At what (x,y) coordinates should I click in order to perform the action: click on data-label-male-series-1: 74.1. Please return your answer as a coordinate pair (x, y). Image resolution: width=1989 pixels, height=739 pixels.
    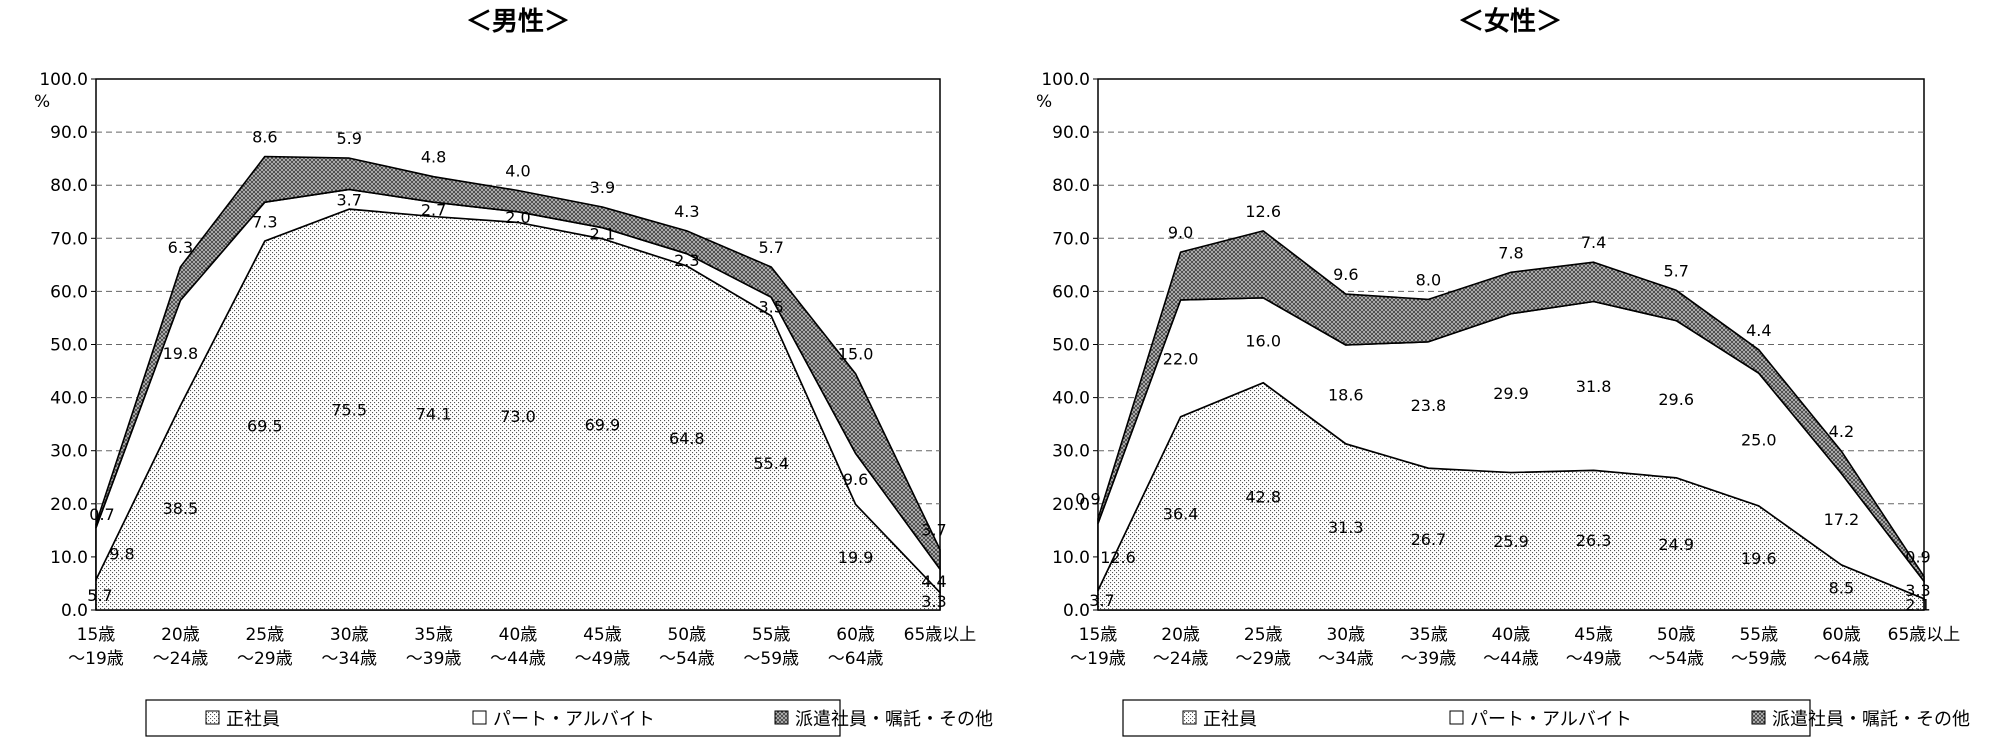
    Looking at the image, I should click on (434, 413).